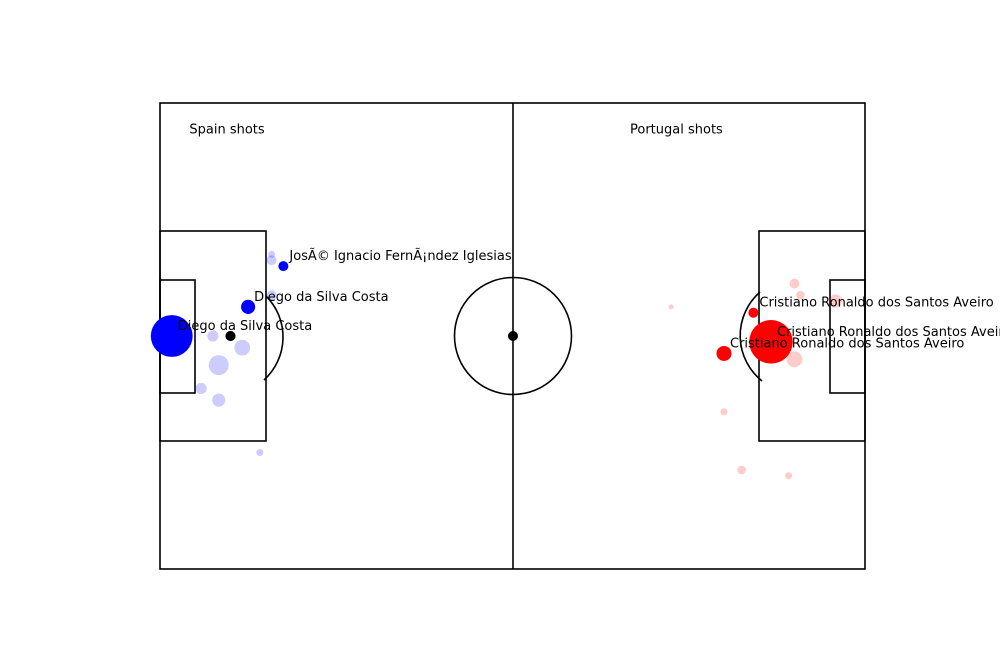  I want to click on portugal-shot-label-2: Cristiano Ronaldo dos Santos Aveiro, so click(847, 343).